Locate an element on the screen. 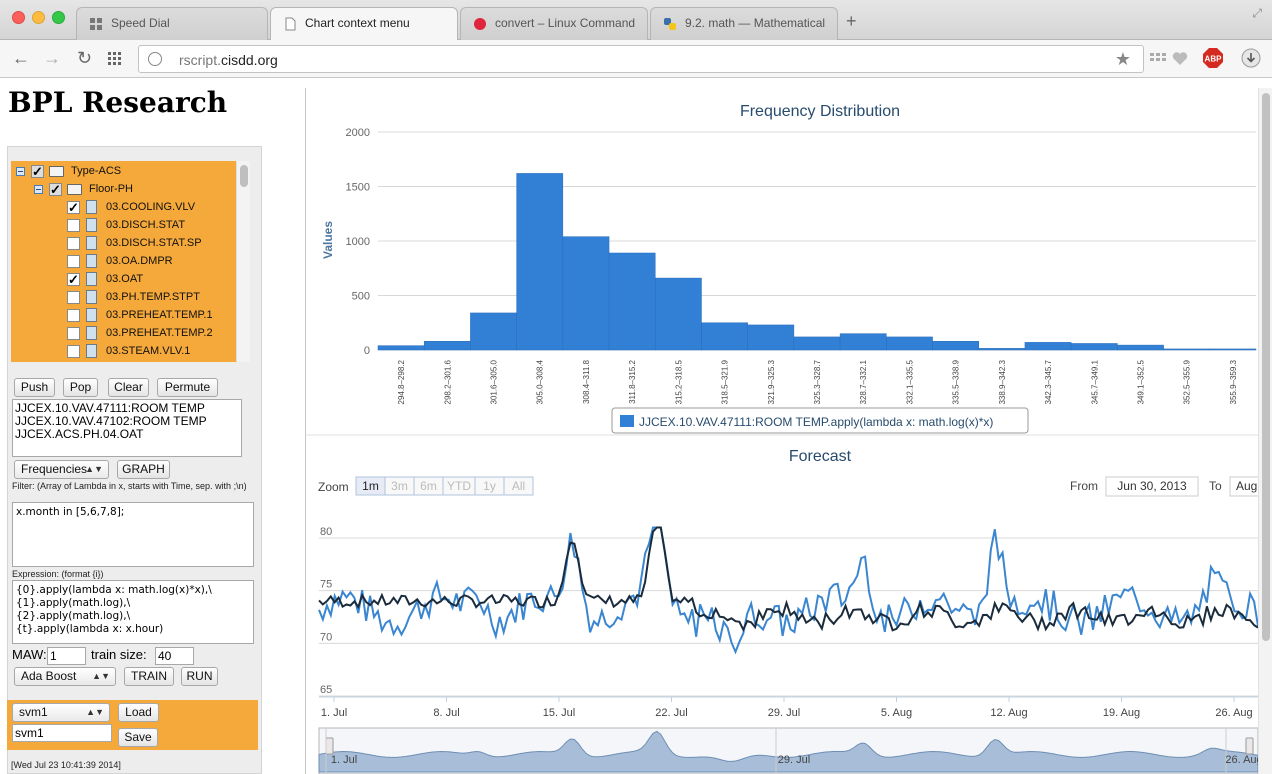  close-window-button is located at coordinates (18, 17).